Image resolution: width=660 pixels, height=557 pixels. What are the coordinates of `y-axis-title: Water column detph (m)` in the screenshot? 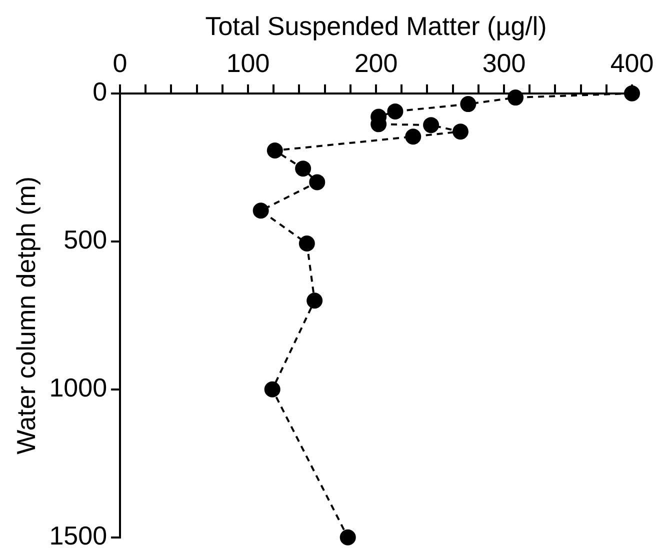 It's located at (25, 315).